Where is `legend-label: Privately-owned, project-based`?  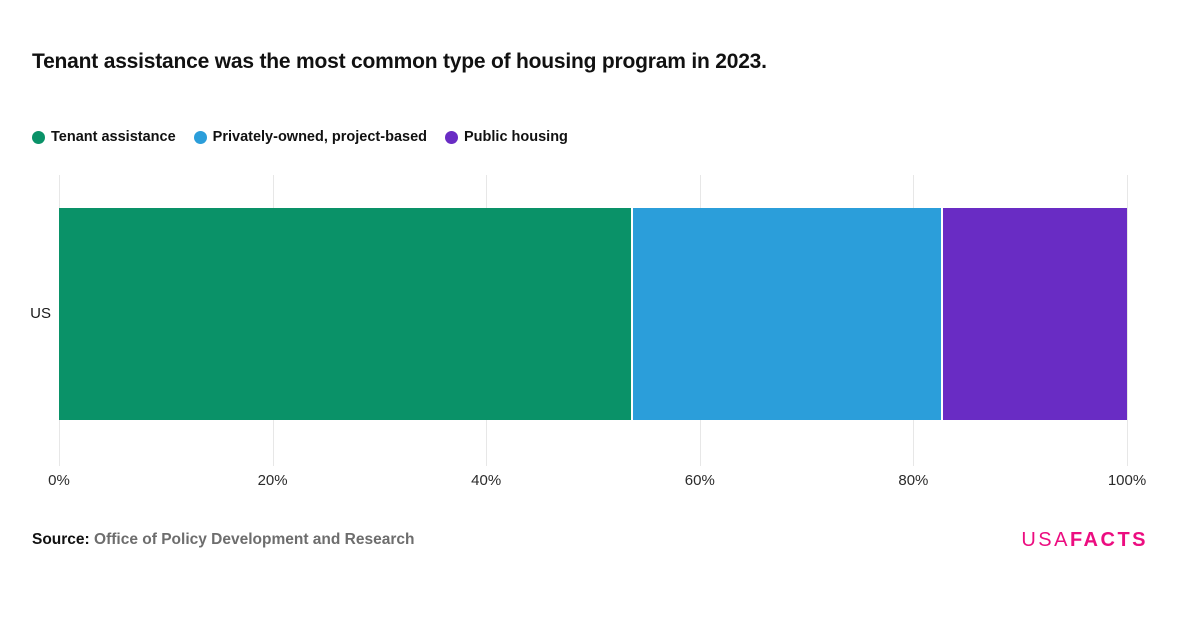
legend-label: Privately-owned, project-based is located at coordinates (319, 137).